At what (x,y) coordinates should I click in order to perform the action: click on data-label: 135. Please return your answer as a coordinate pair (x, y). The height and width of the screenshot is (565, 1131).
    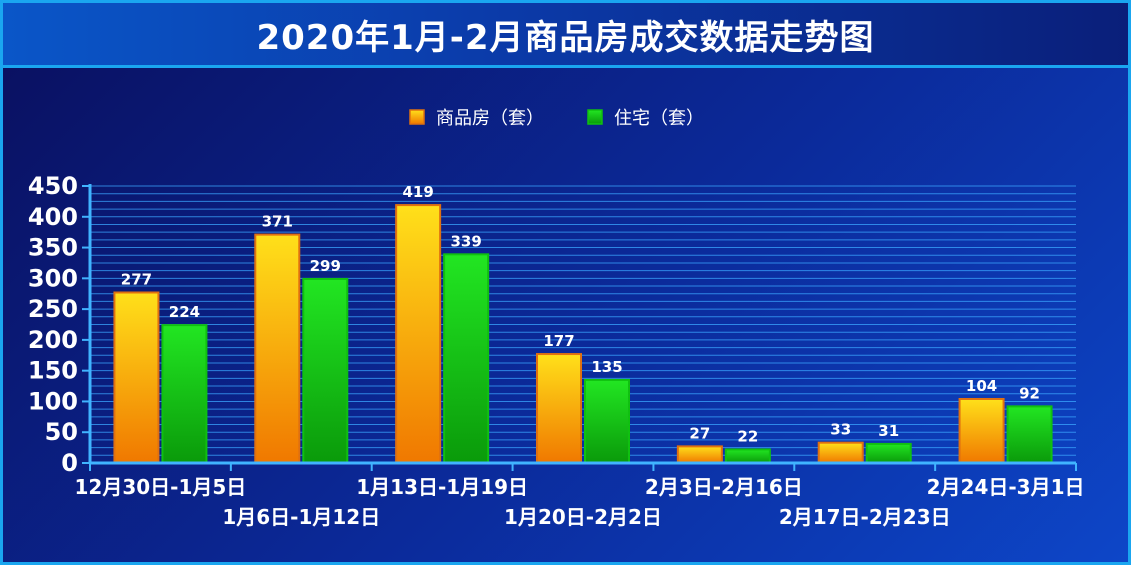
    Looking at the image, I should click on (606, 367).